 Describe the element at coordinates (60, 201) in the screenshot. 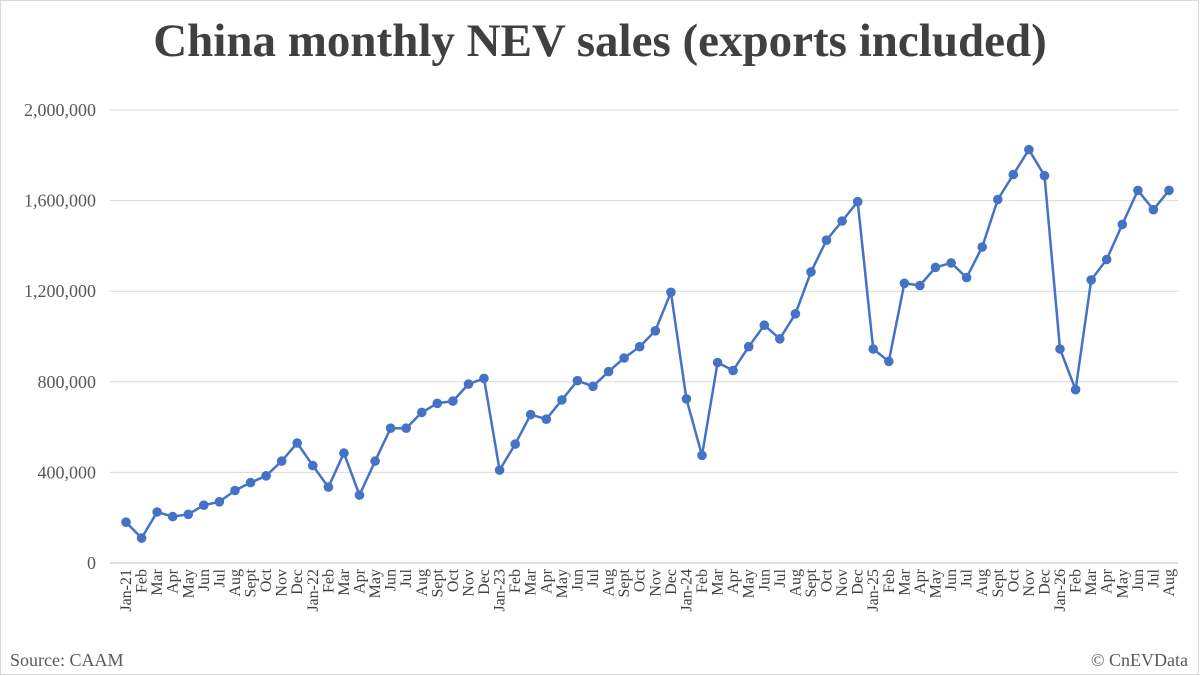

I see `y-tick-label: 1,600,000` at that location.